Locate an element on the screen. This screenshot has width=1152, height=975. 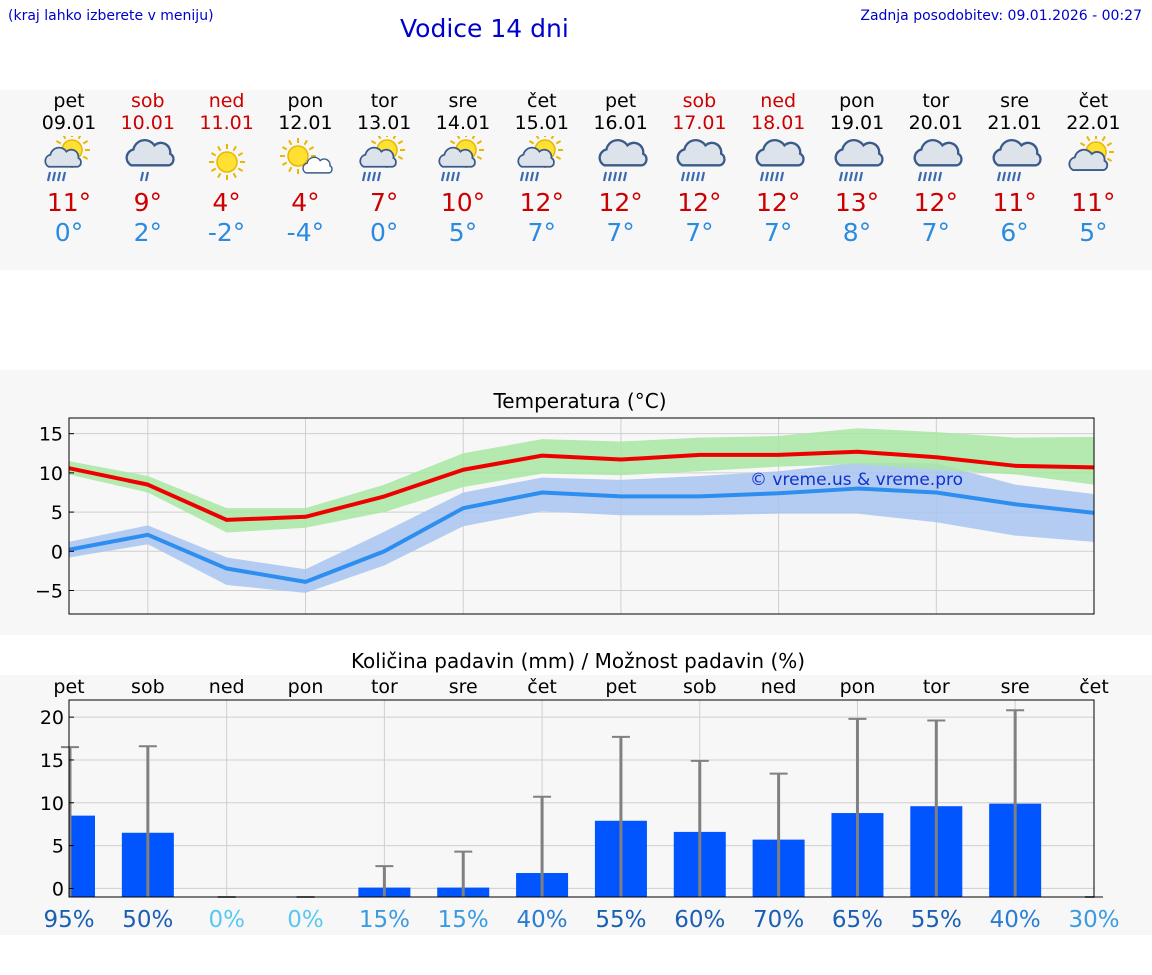
day-date: 18.01 is located at coordinates (778, 123).